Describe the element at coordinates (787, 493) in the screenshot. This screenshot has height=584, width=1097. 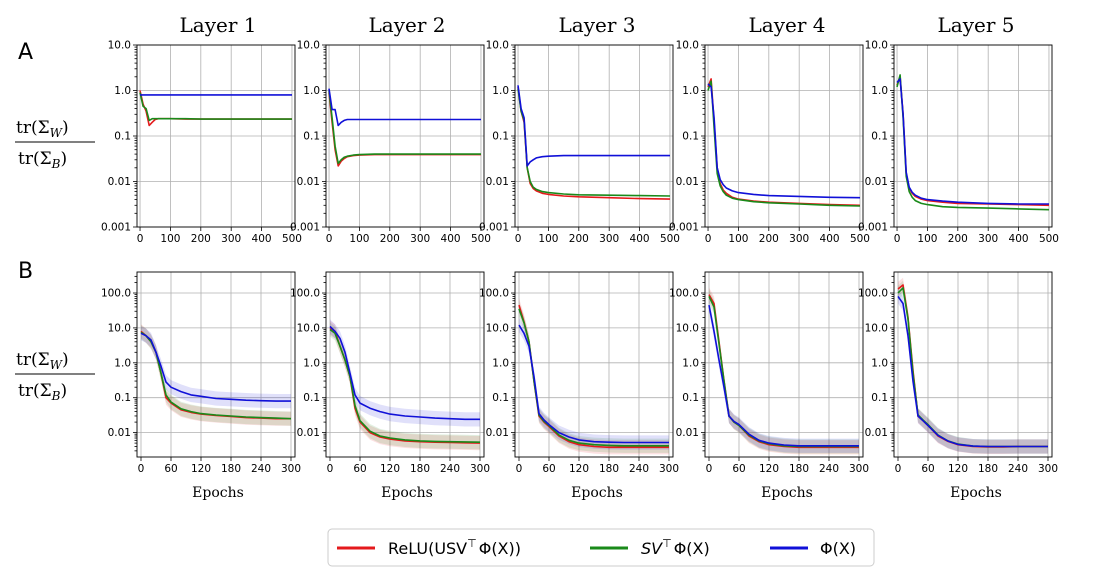
I see `xlabel-4: Epochs` at that location.